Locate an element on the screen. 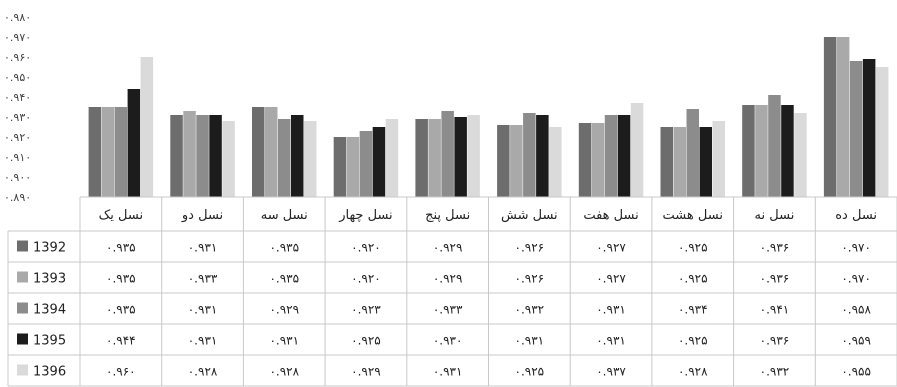 The height and width of the screenshot is (387, 897). category-label: نسل یک is located at coordinates (121, 215).